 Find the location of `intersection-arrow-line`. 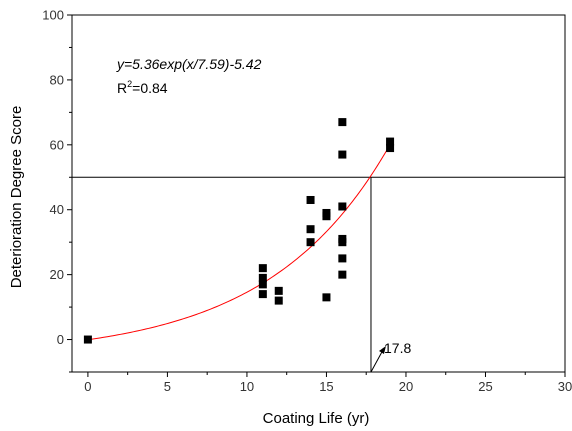

intersection-arrow-line is located at coordinates (377, 361).